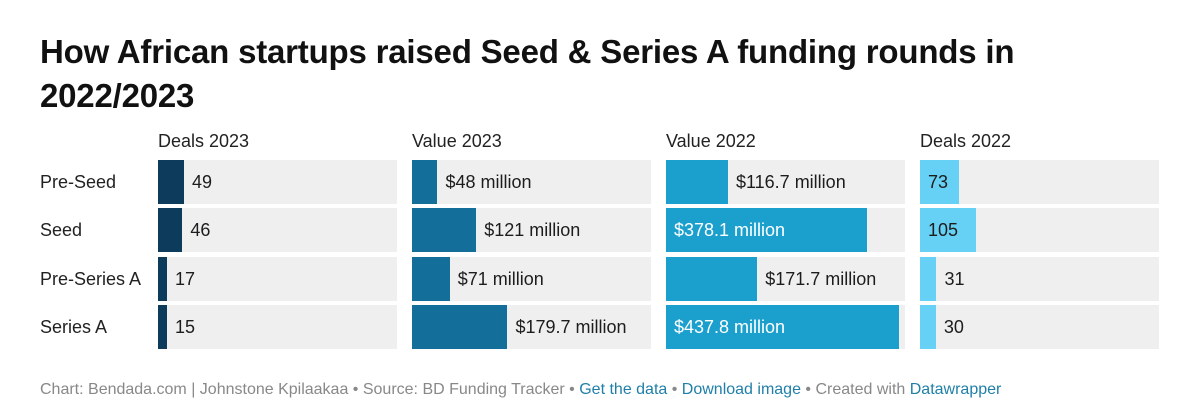 The width and height of the screenshot is (1200, 414). Describe the element at coordinates (202, 182) in the screenshot. I see `bar-value-label: 49` at that location.